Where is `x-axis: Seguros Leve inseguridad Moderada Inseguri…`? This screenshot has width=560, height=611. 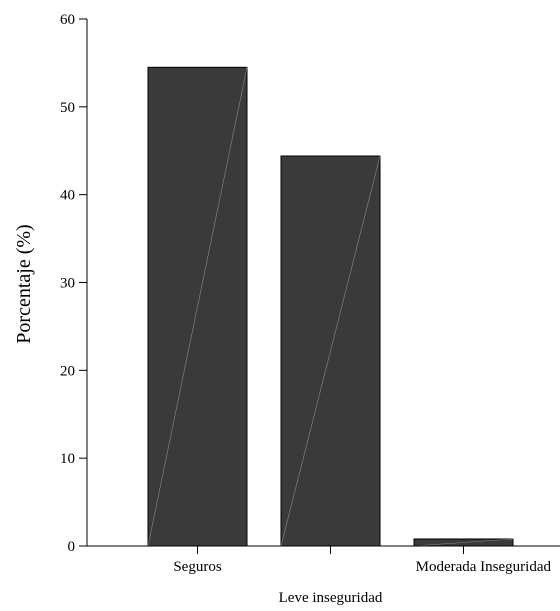 x-axis: Seguros Leve inseguridad Moderada Inseguri… is located at coordinates (323, 575).